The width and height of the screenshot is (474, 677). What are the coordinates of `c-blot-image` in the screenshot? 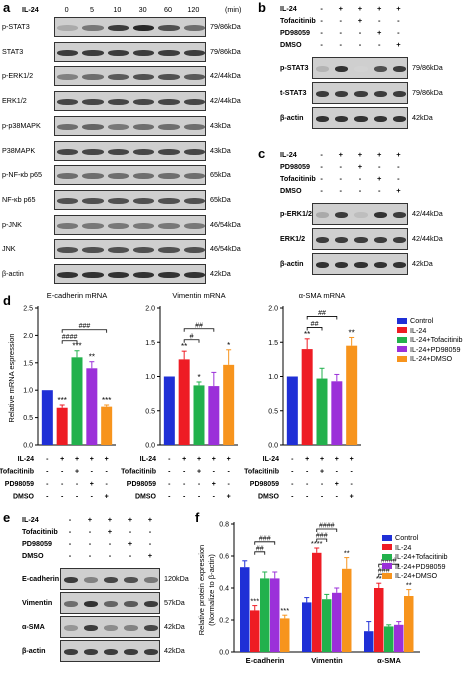 It's located at (360, 214).